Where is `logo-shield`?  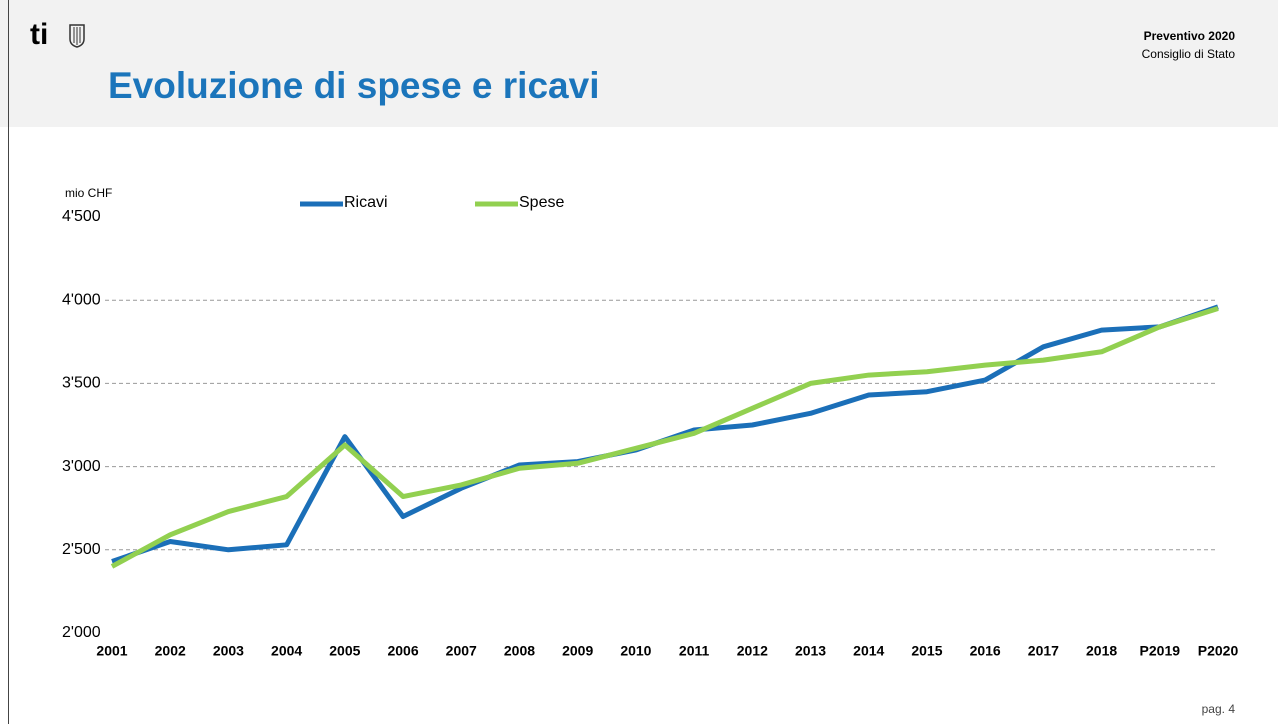
logo-shield is located at coordinates (77, 36).